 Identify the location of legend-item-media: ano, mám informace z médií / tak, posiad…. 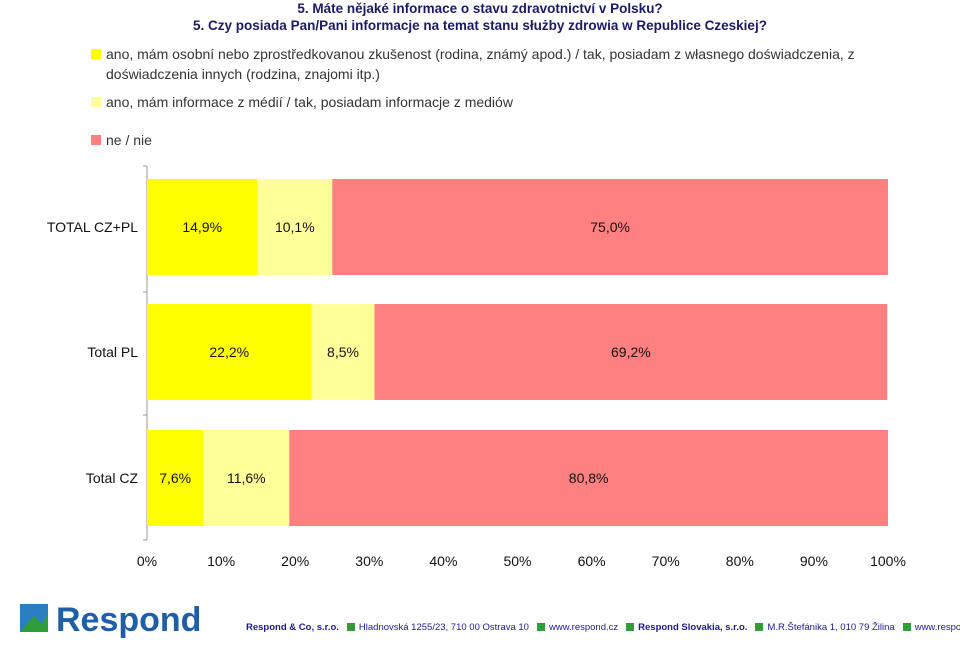
(491, 102).